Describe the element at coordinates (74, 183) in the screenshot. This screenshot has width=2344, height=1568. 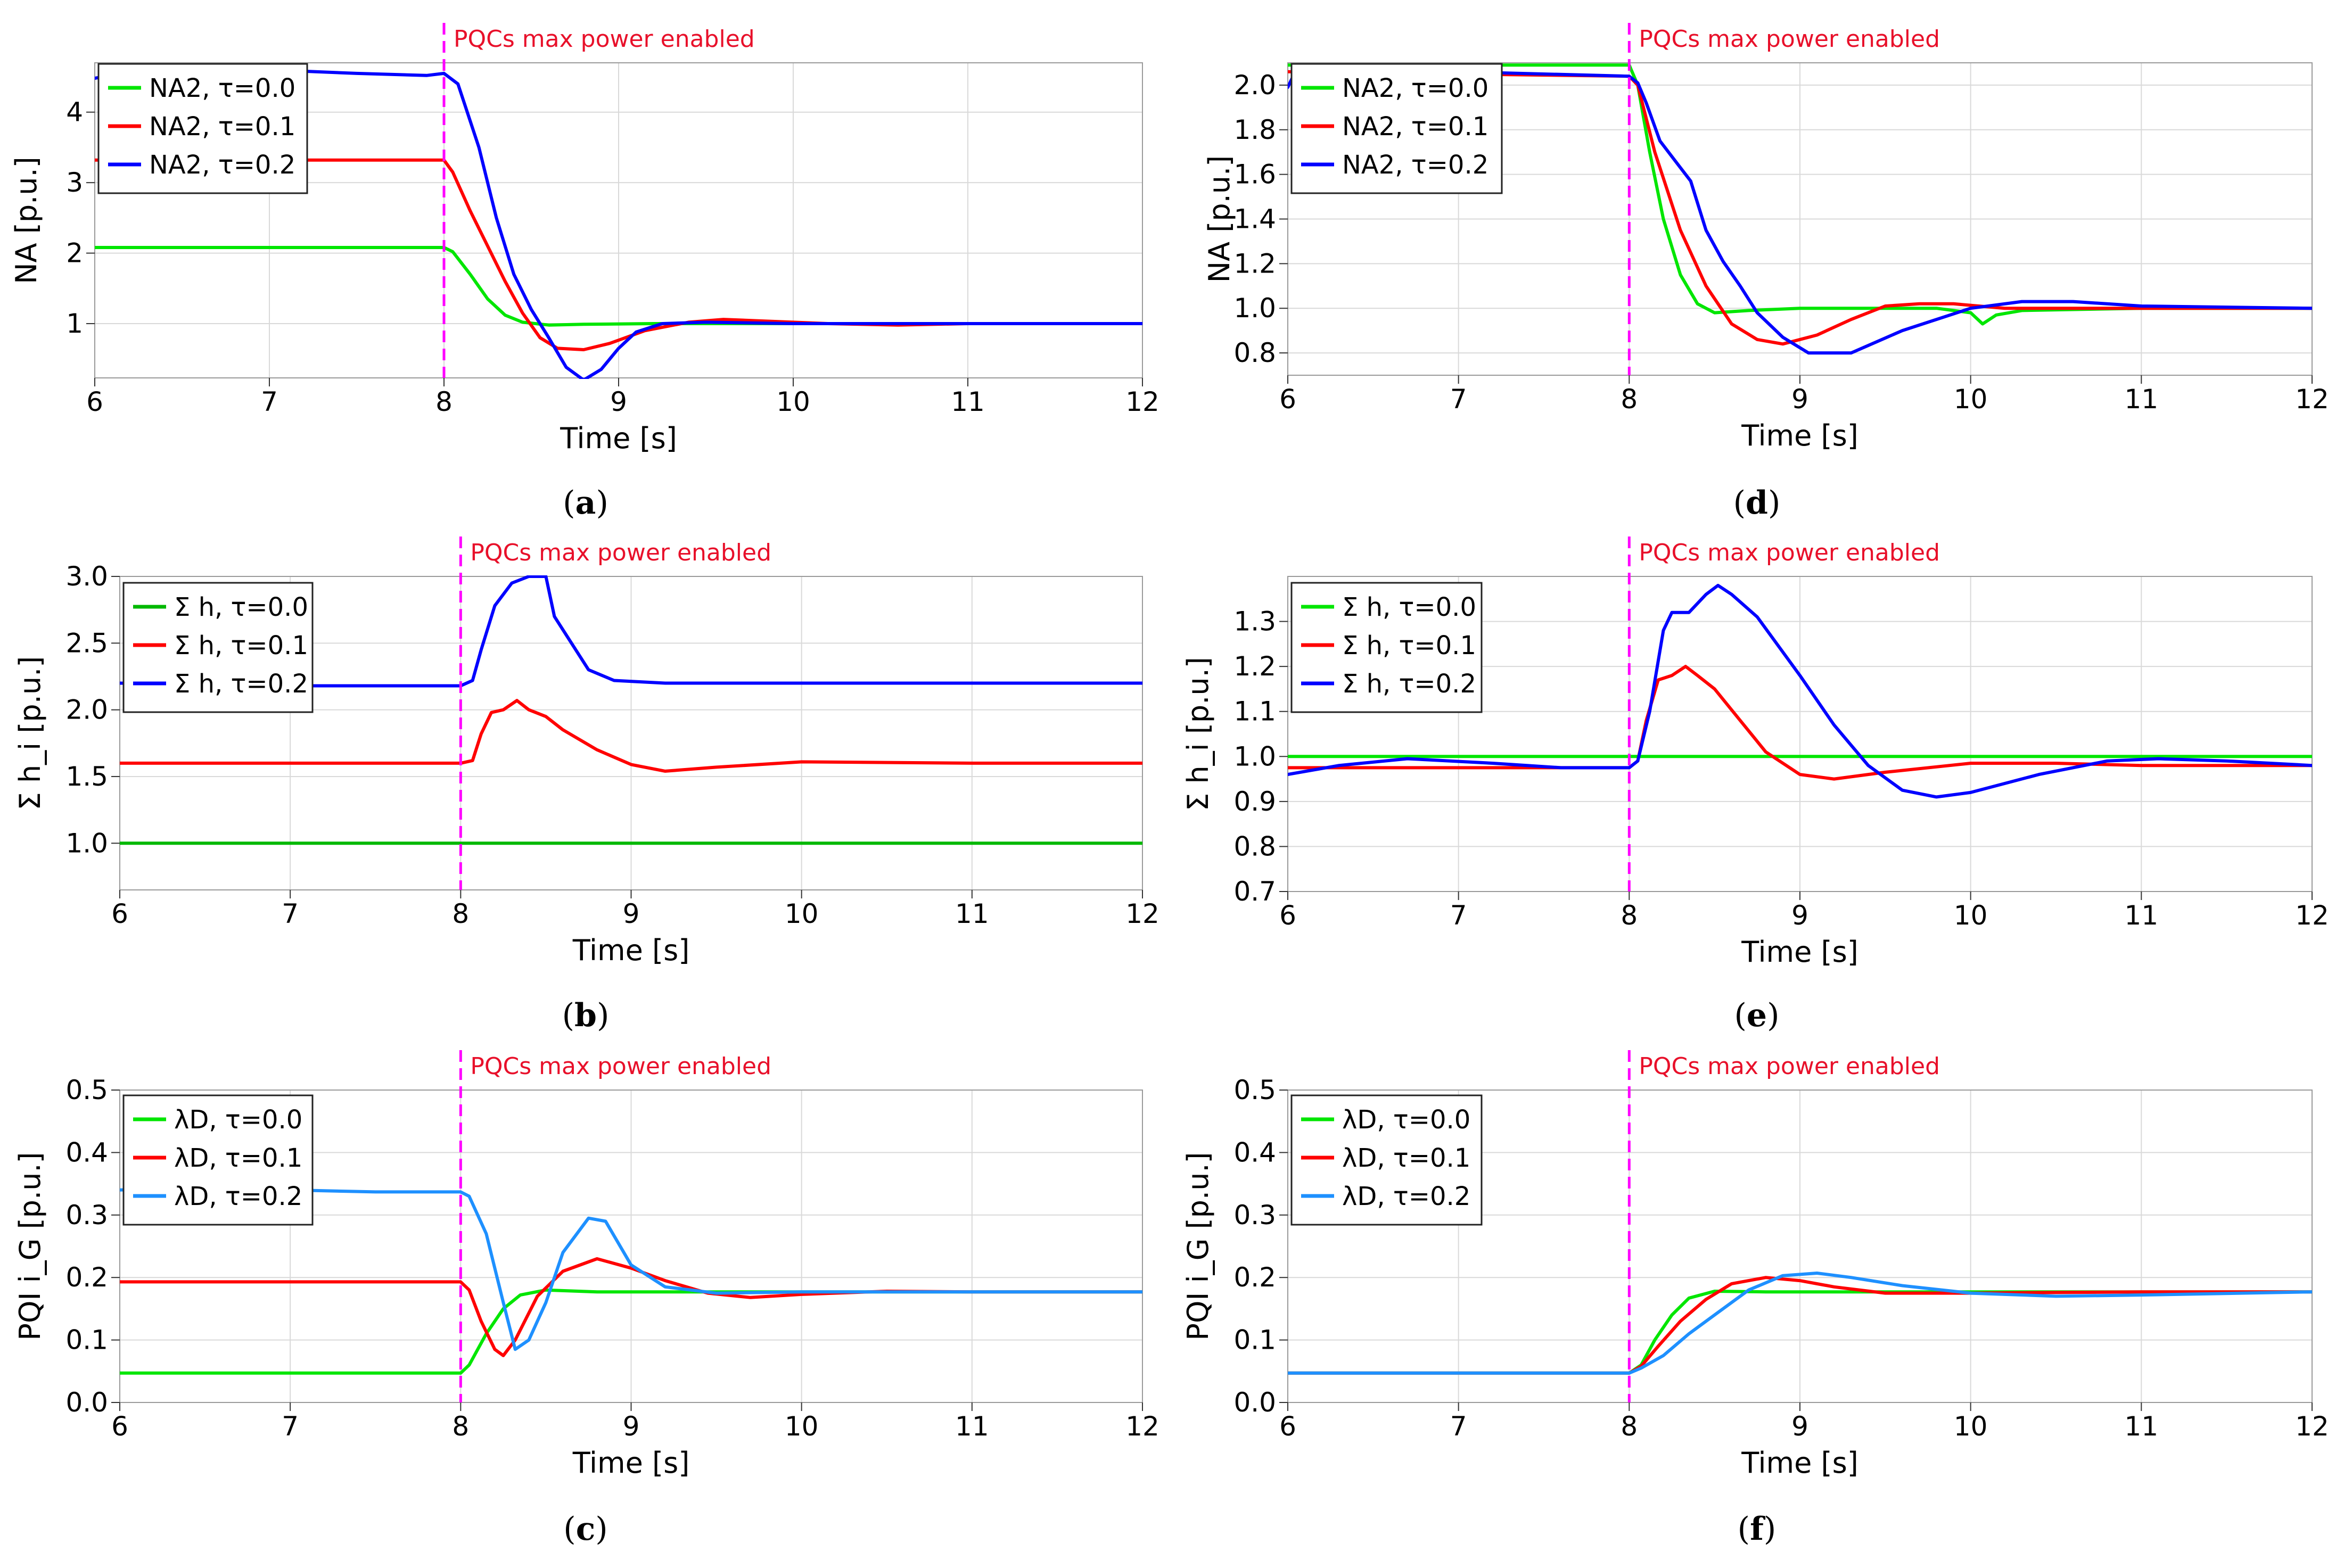
I see `y-tick-label: 3` at that location.